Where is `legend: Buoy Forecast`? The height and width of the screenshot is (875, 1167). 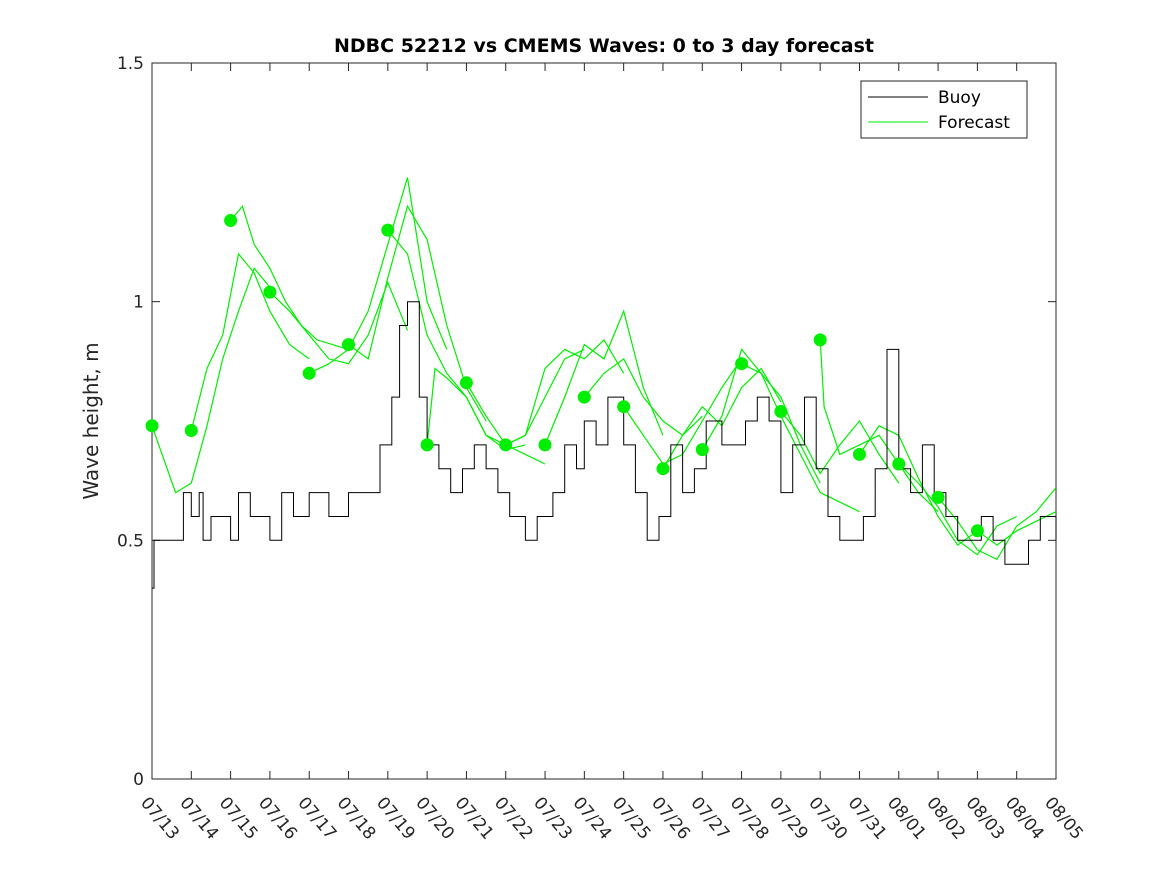
legend: Buoy Forecast is located at coordinates (944, 109).